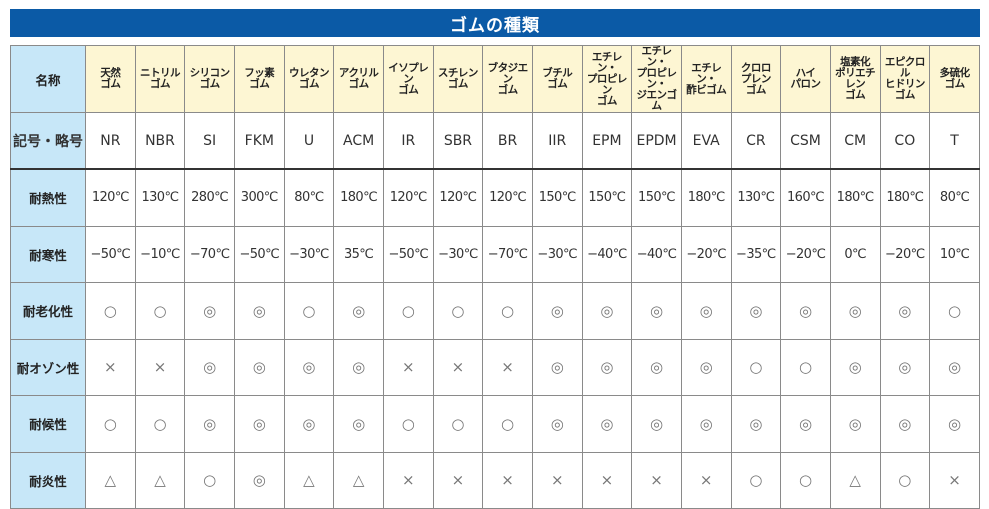 Image resolution: width=989 pixels, height=509 pixels. What do you see at coordinates (110, 141) in the screenshot?
I see `rubber-code-cell: NR` at bounding box center [110, 141].